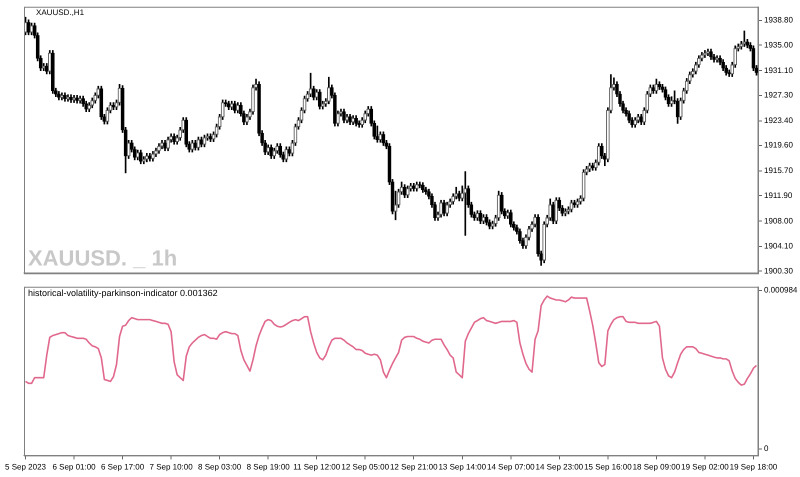  Describe the element at coordinates (705, 467) in the screenshot. I see `x-tick-label: 19 Sep 02:00` at that location.